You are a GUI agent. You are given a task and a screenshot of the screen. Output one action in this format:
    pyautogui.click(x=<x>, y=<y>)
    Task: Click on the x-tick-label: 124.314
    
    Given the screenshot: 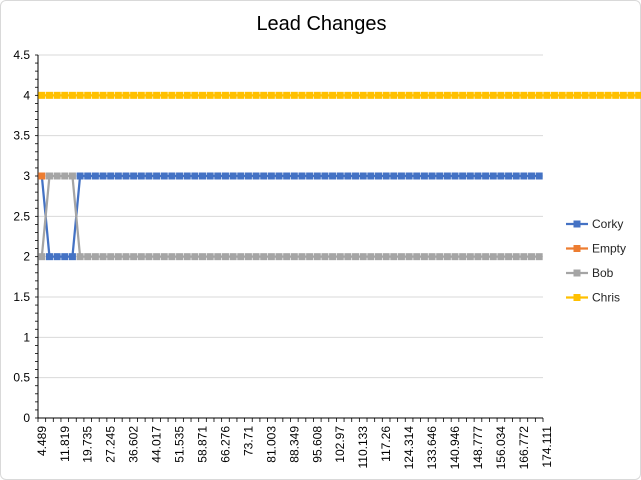 What is the action you would take?
    pyautogui.click(x=409, y=448)
    